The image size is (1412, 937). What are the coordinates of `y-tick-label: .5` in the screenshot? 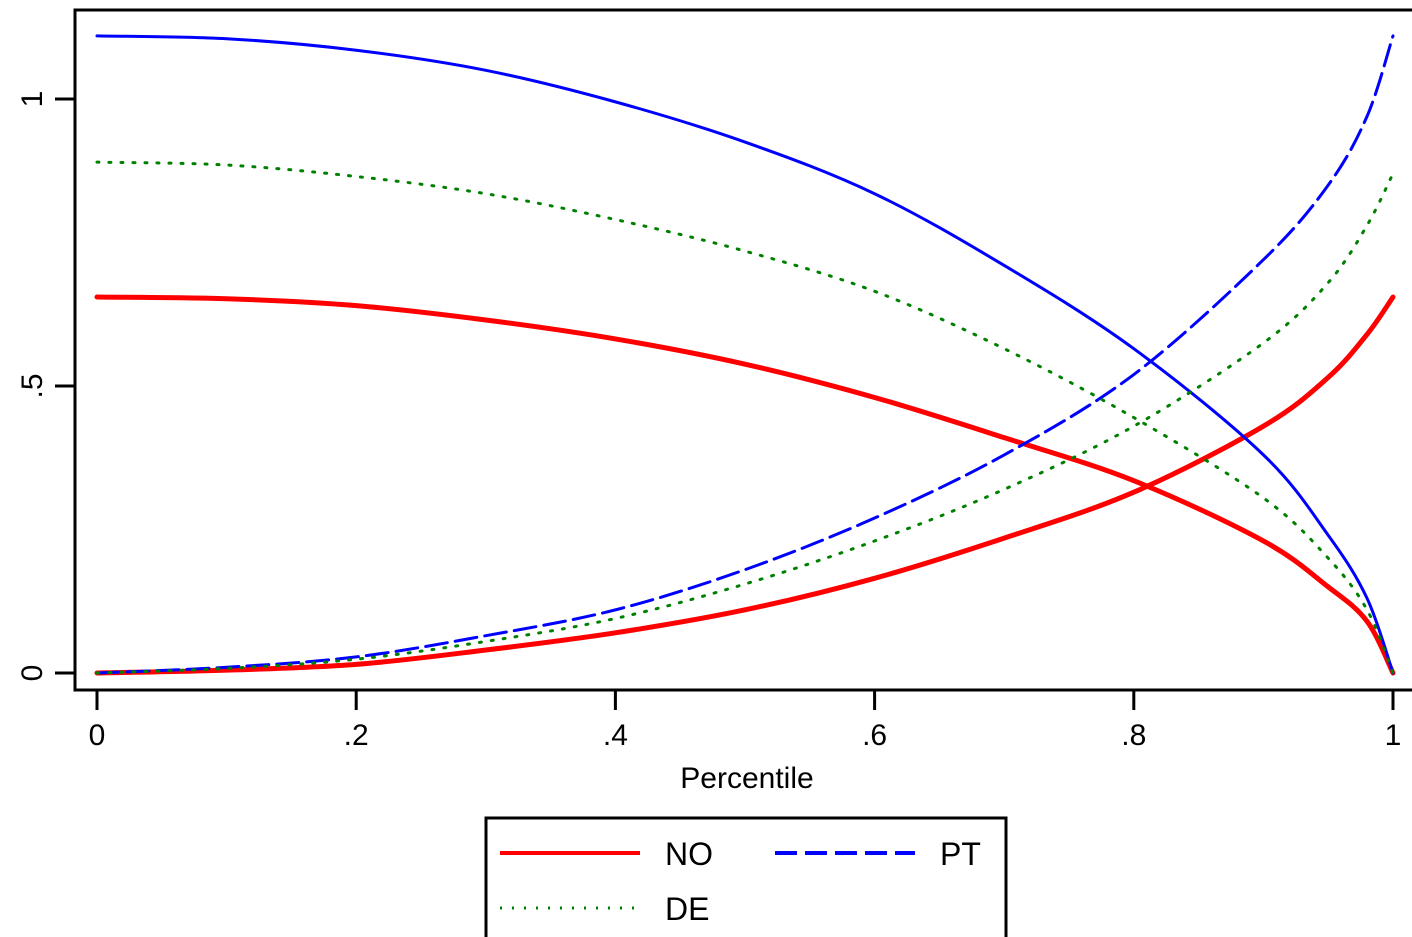 It's located at (32, 385).